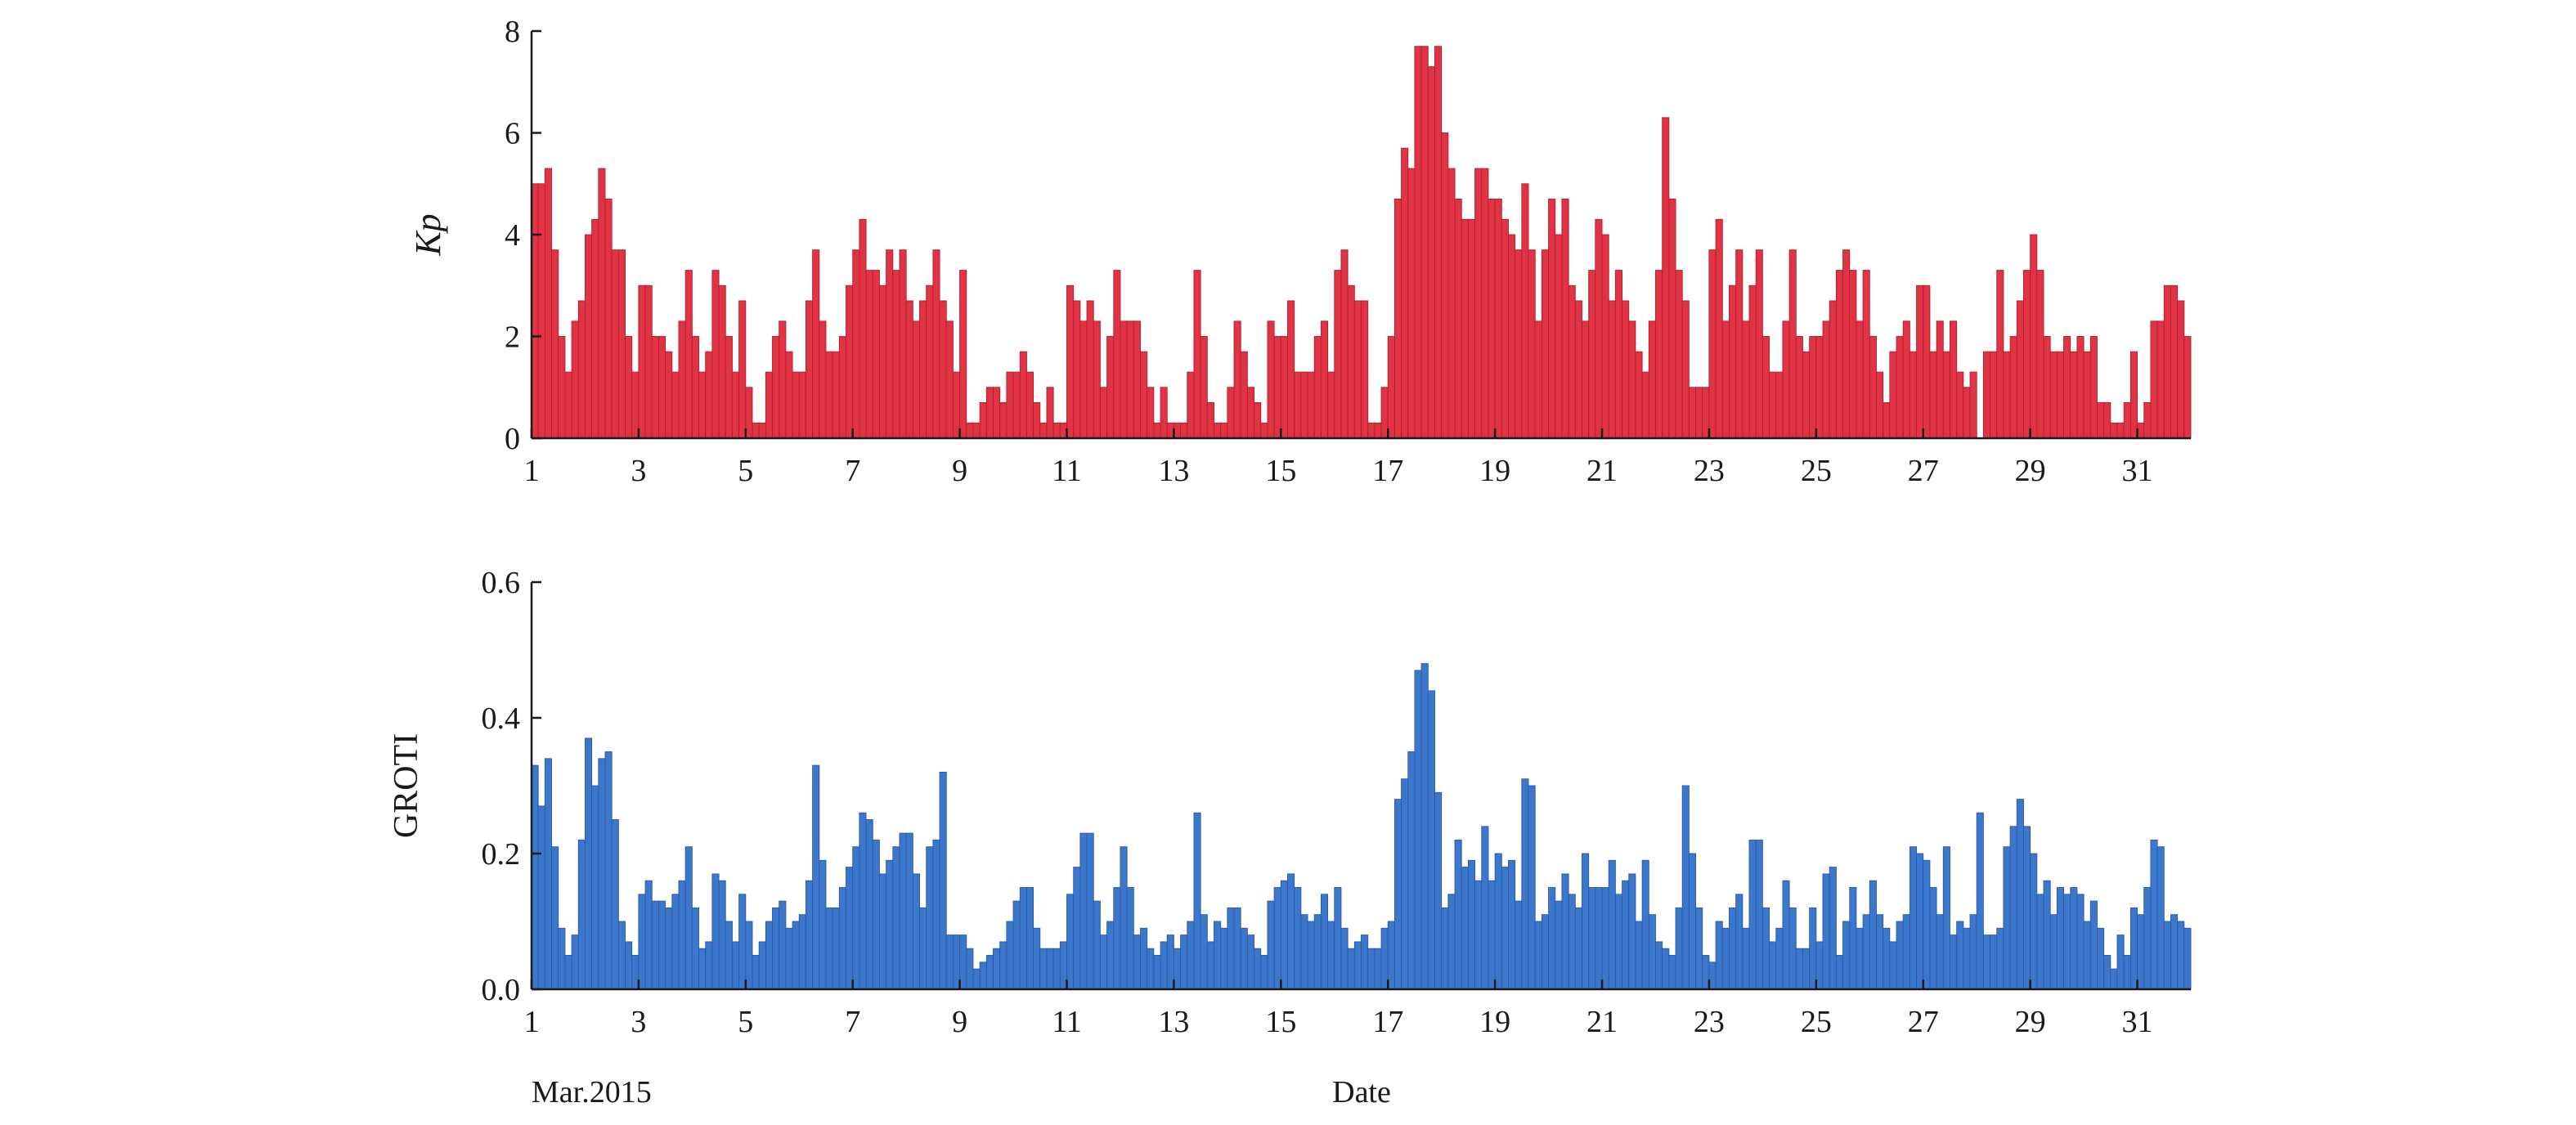 This screenshot has height=1125, width=2576. I want to click on kp-y-tick-label: 4, so click(512, 235).